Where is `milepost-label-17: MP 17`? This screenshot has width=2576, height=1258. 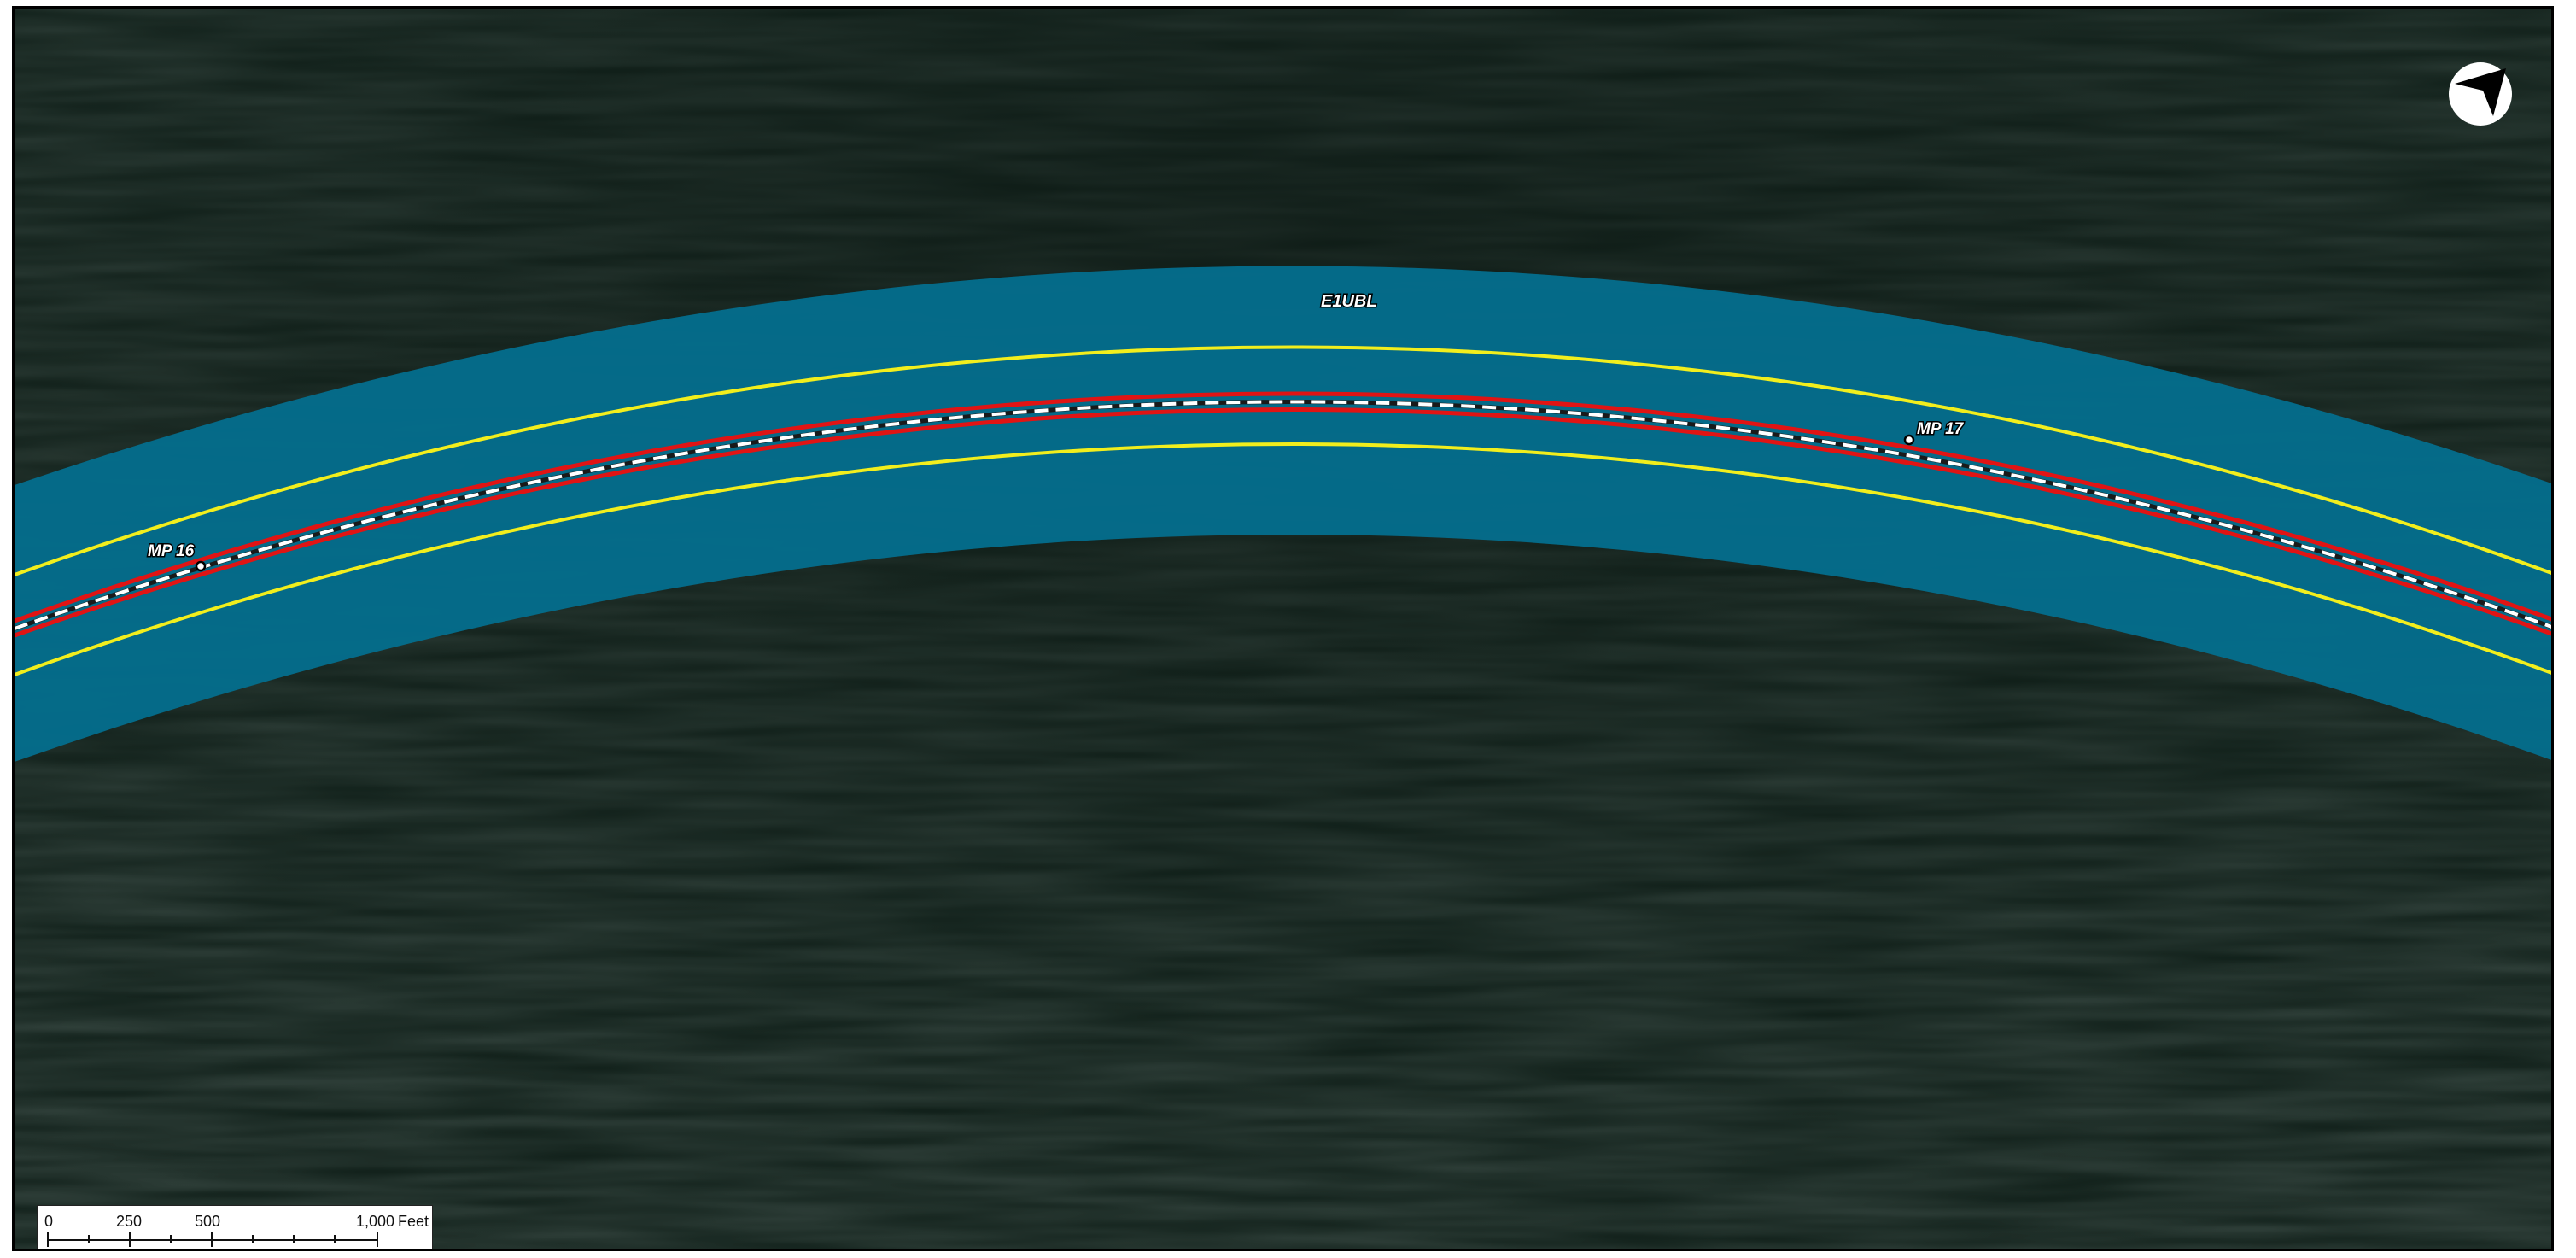
milepost-label-17: MP 17 is located at coordinates (1941, 429).